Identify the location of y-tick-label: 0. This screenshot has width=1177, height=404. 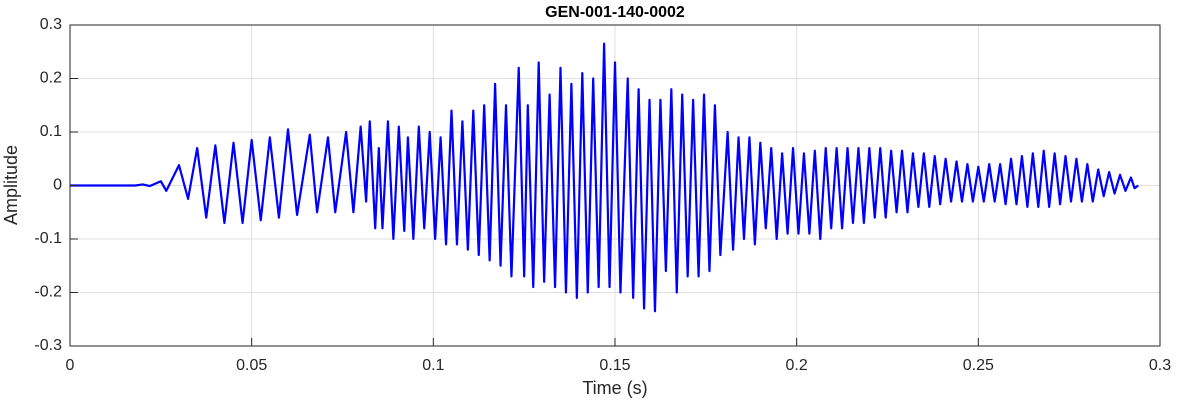
(57, 185).